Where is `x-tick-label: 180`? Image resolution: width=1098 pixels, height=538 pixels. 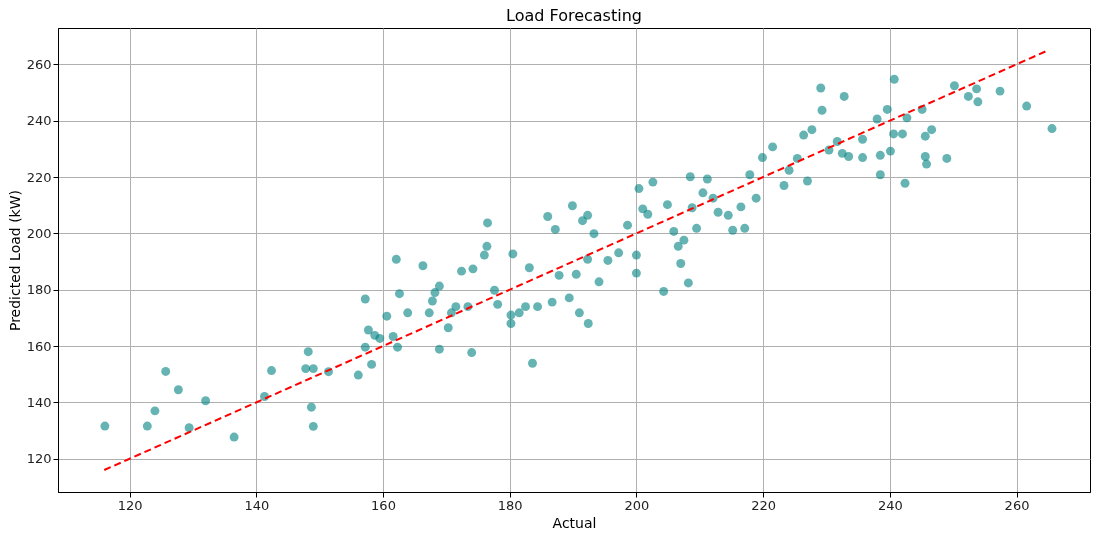 x-tick-label: 180 is located at coordinates (510, 505).